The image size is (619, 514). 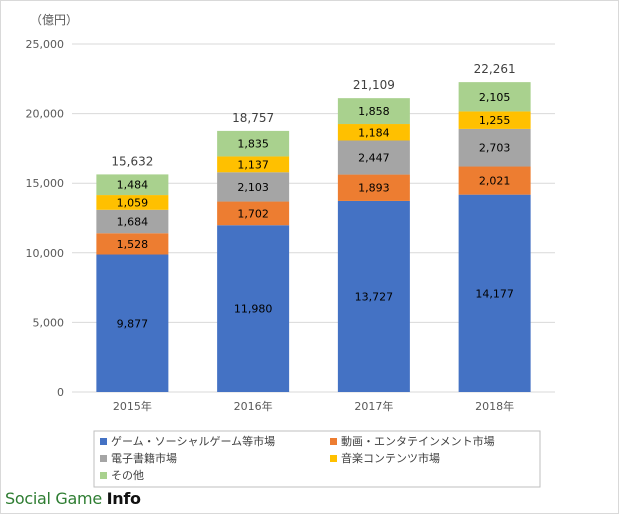 I want to click on data-label: 1,059, so click(x=133, y=202).